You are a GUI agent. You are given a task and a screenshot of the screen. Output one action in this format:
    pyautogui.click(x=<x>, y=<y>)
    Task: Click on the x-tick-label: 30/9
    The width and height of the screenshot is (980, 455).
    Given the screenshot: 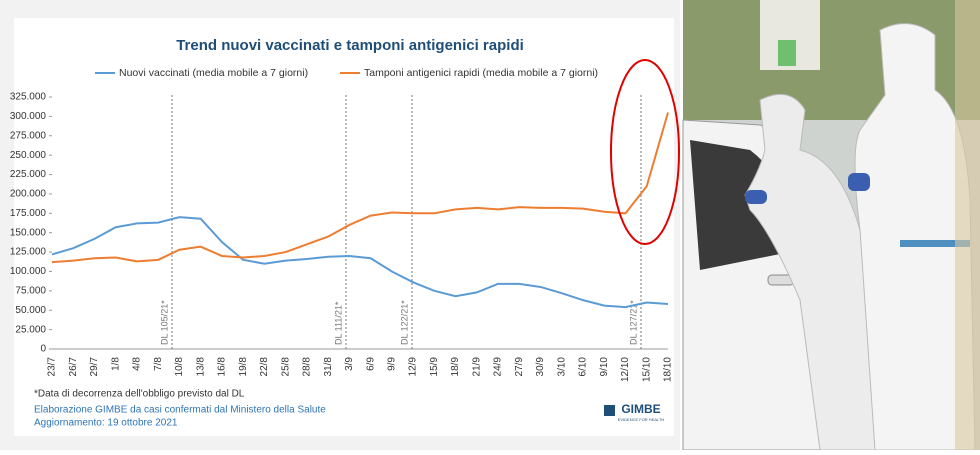 What is the action you would take?
    pyautogui.click(x=540, y=367)
    